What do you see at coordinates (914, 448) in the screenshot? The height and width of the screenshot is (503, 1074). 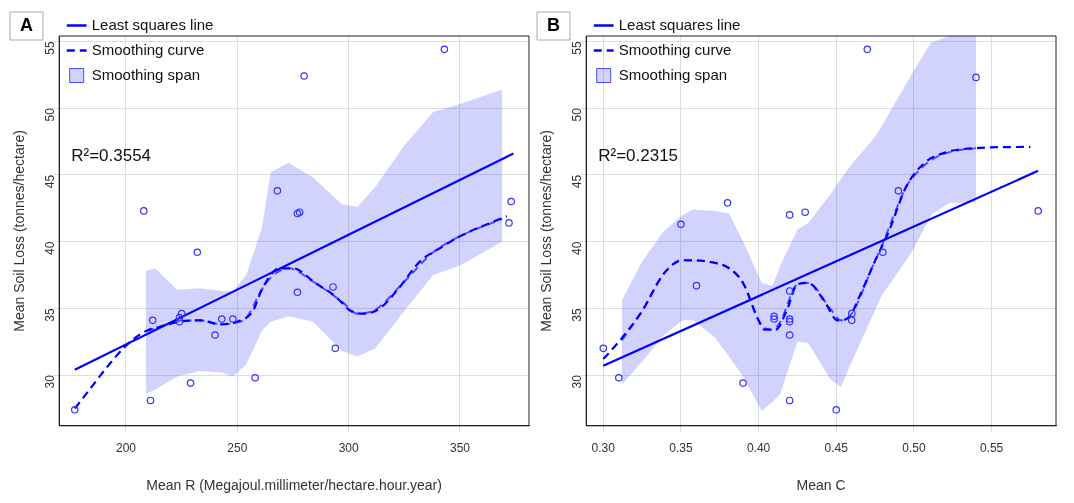 I see `x-tick-label: 0.50` at bounding box center [914, 448].